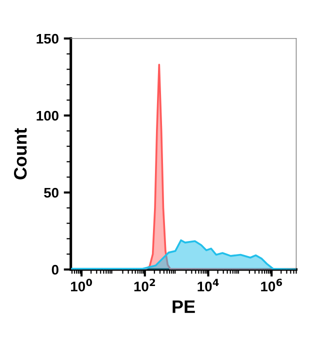  Describe the element at coordinates (81, 285) in the screenshot. I see `x-tick-label: 10$^{0}$` at that location.